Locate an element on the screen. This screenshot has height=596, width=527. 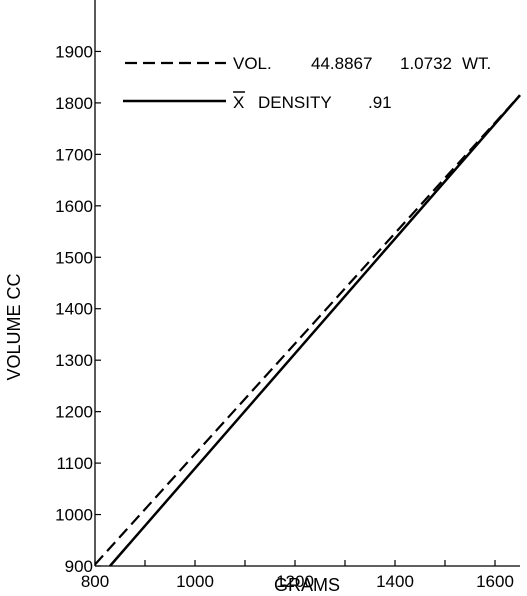
y-tick-label: 1000 is located at coordinates (74, 515).